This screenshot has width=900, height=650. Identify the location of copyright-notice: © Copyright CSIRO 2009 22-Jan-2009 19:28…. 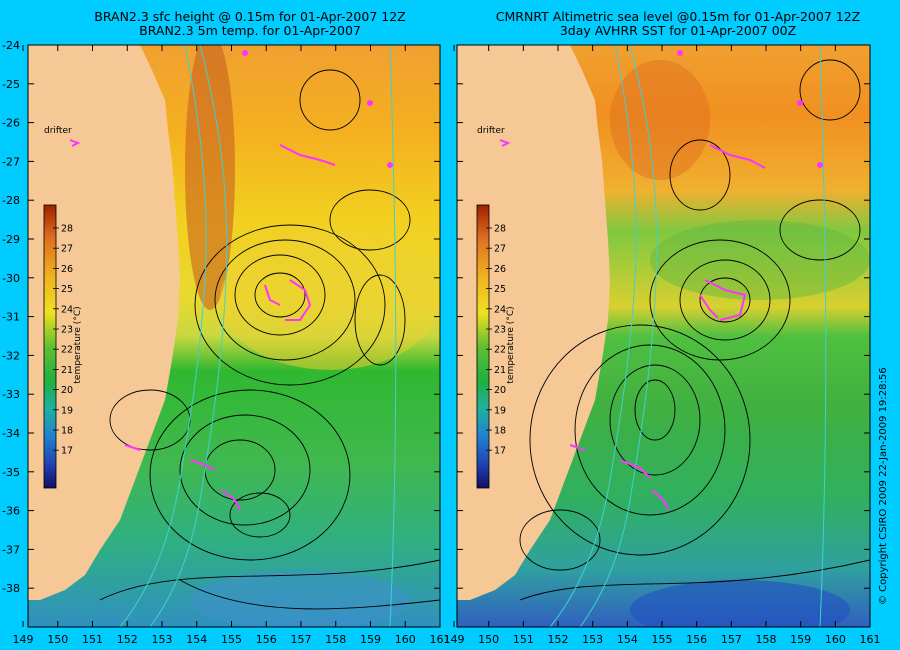
(883, 486).